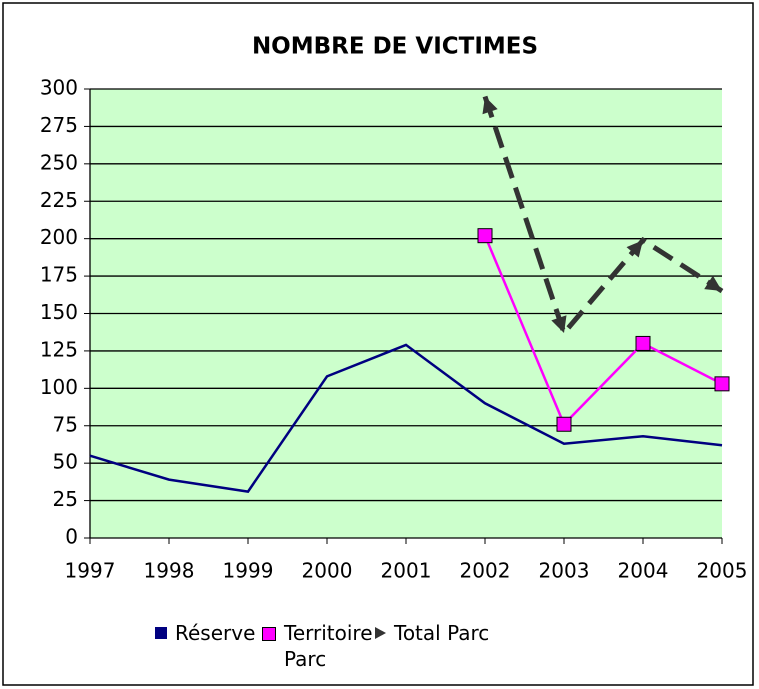 Image resolution: width=759 pixels, height=689 pixels. What do you see at coordinates (59, 349) in the screenshot?
I see `y-tick-label: 125` at bounding box center [59, 349].